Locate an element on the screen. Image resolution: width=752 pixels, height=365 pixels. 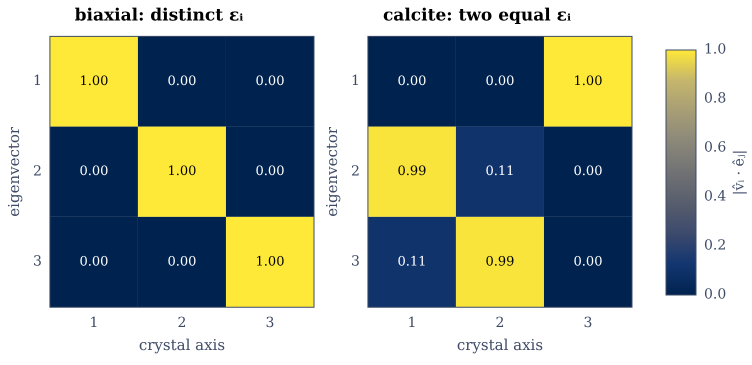
color-bar-label: 0.6 is located at coordinates (715, 148).